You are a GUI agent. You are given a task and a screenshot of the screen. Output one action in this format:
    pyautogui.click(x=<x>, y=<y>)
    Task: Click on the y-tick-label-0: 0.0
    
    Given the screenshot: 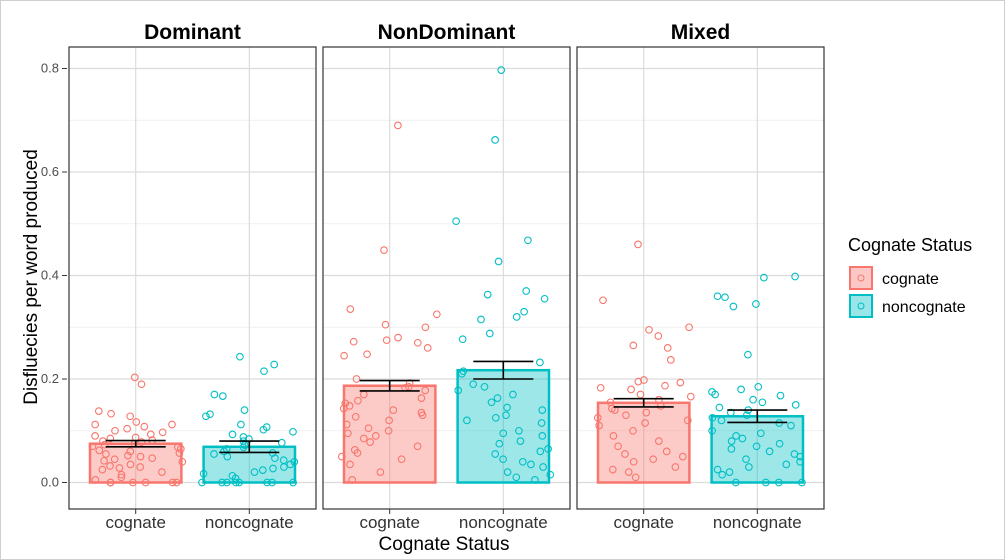 What is the action you would take?
    pyautogui.click(x=50, y=482)
    